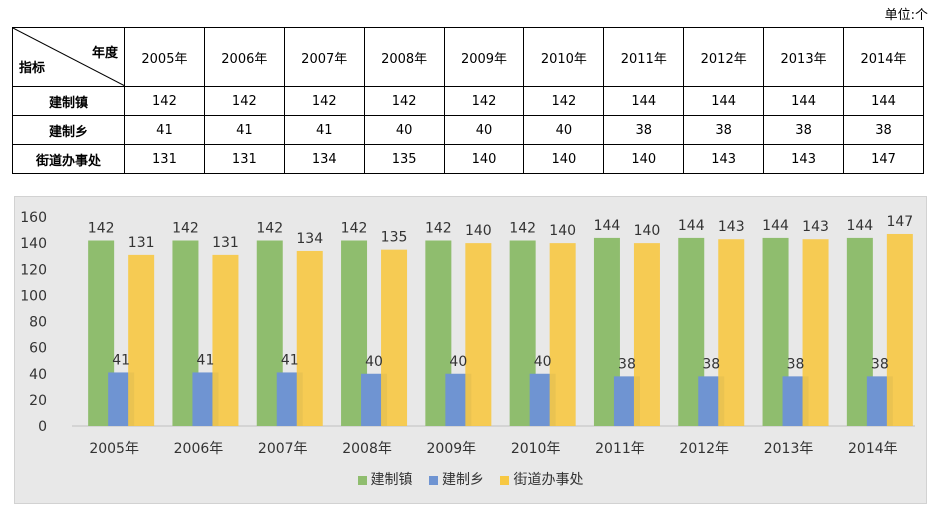 This screenshot has height=512, width=942. What do you see at coordinates (38, 401) in the screenshot?
I see `y-tick-label: 20` at bounding box center [38, 401].